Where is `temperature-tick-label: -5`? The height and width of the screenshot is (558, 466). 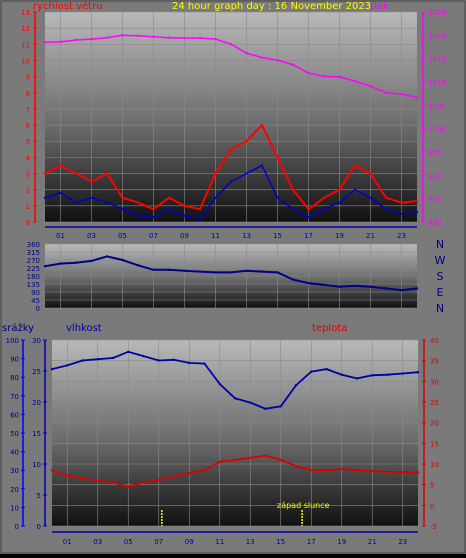 temperature-tick-label: -5 is located at coordinates (433, 527).